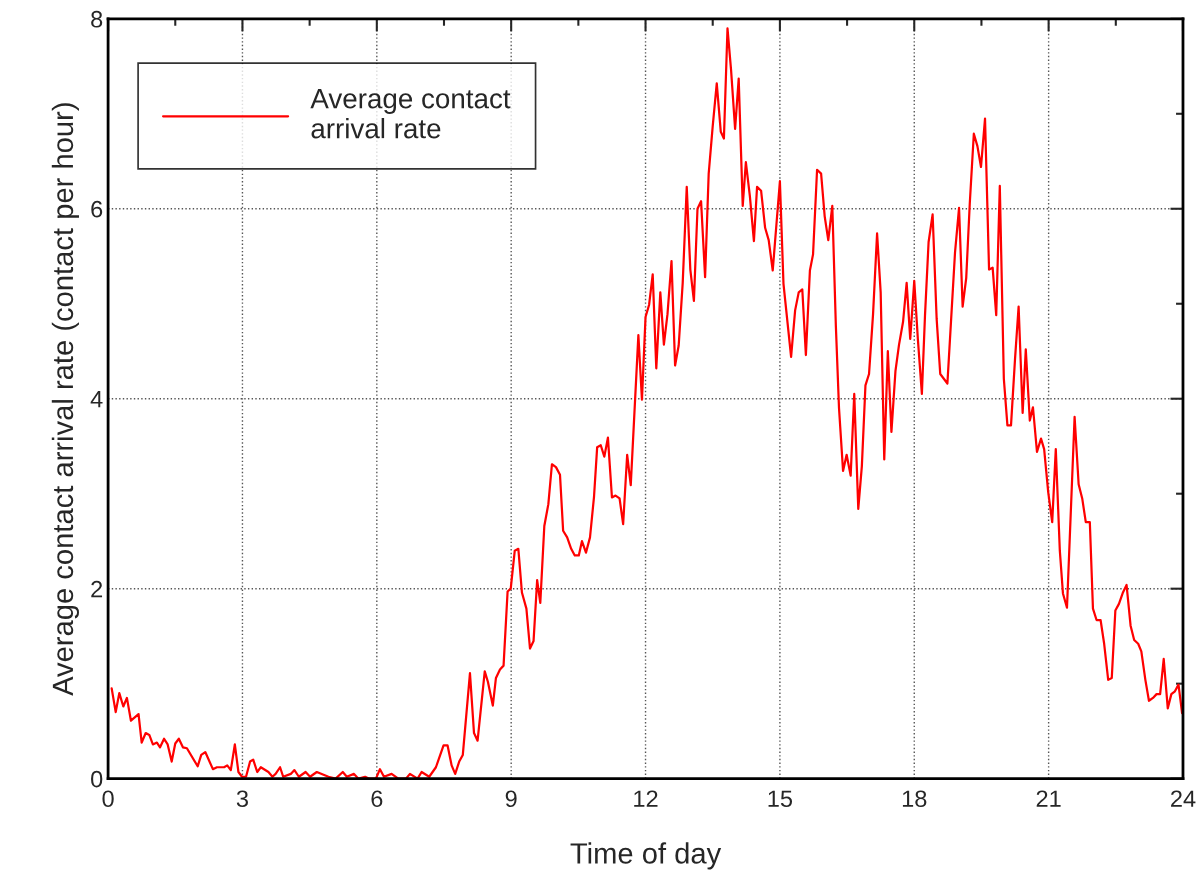  I want to click on x-axis-title: Time of day, so click(646, 856).